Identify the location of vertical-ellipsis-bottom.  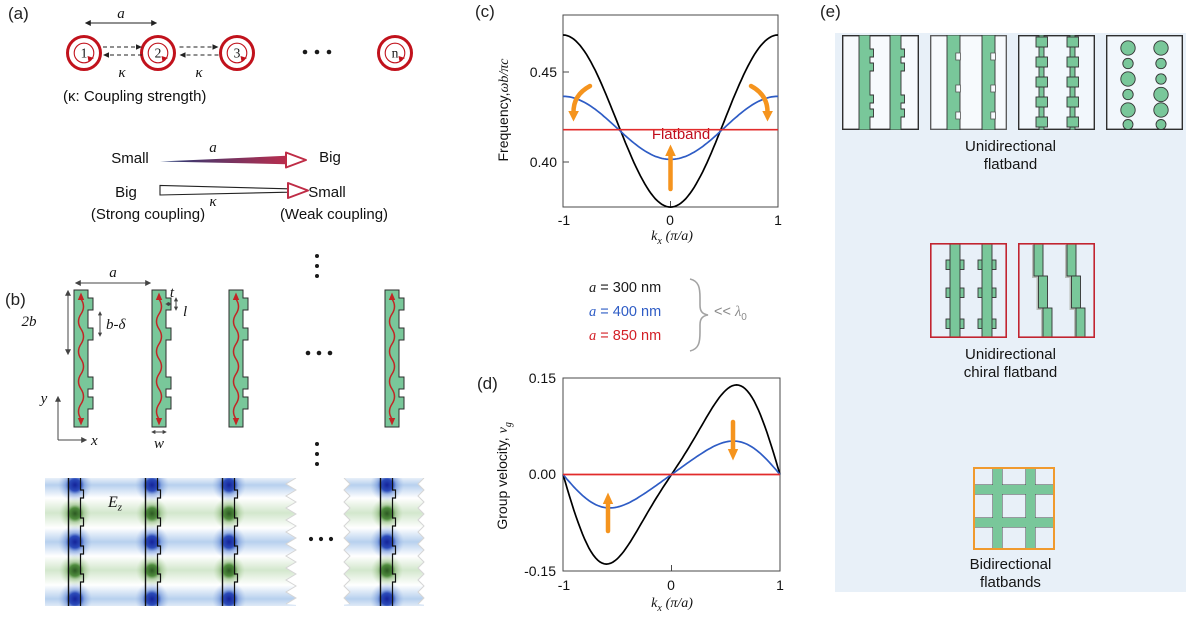
(317, 454).